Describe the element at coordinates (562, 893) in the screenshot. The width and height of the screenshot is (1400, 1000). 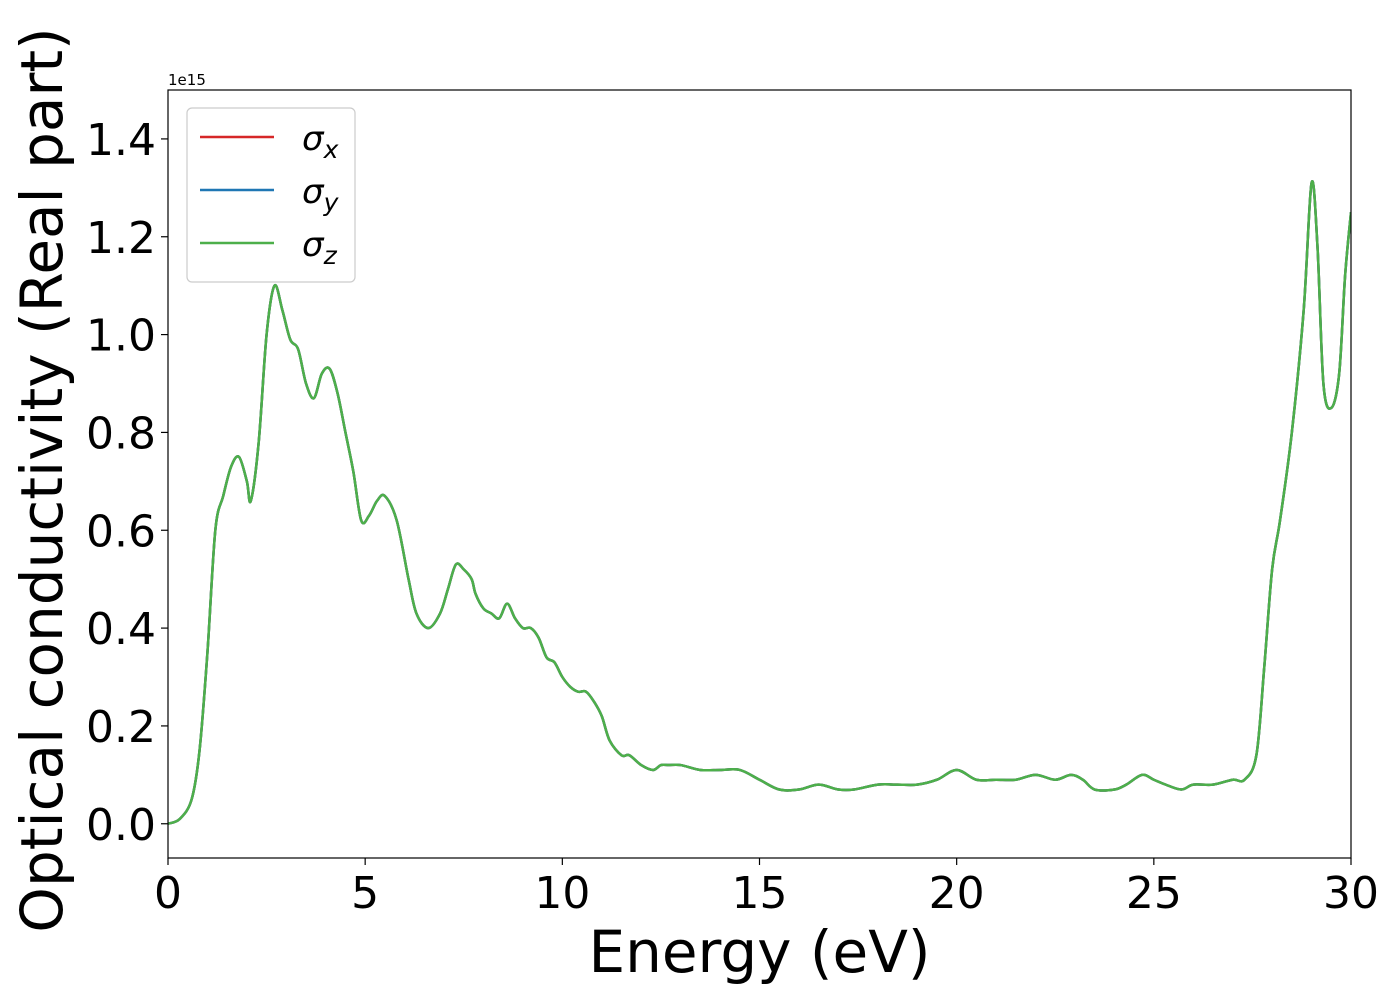
I see `x-tick-label: 10` at that location.